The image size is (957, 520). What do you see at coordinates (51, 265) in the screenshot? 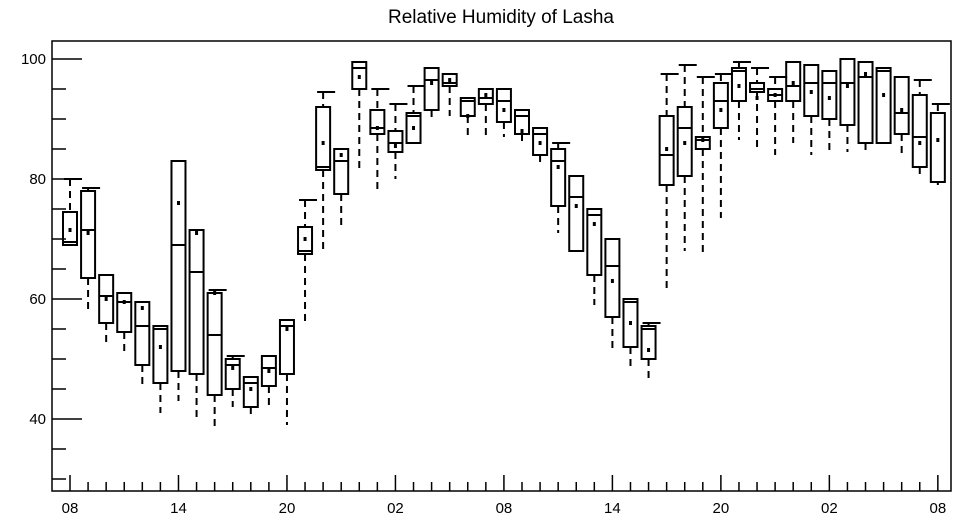
I see `y-axis: 40 60 80 100` at bounding box center [51, 265].